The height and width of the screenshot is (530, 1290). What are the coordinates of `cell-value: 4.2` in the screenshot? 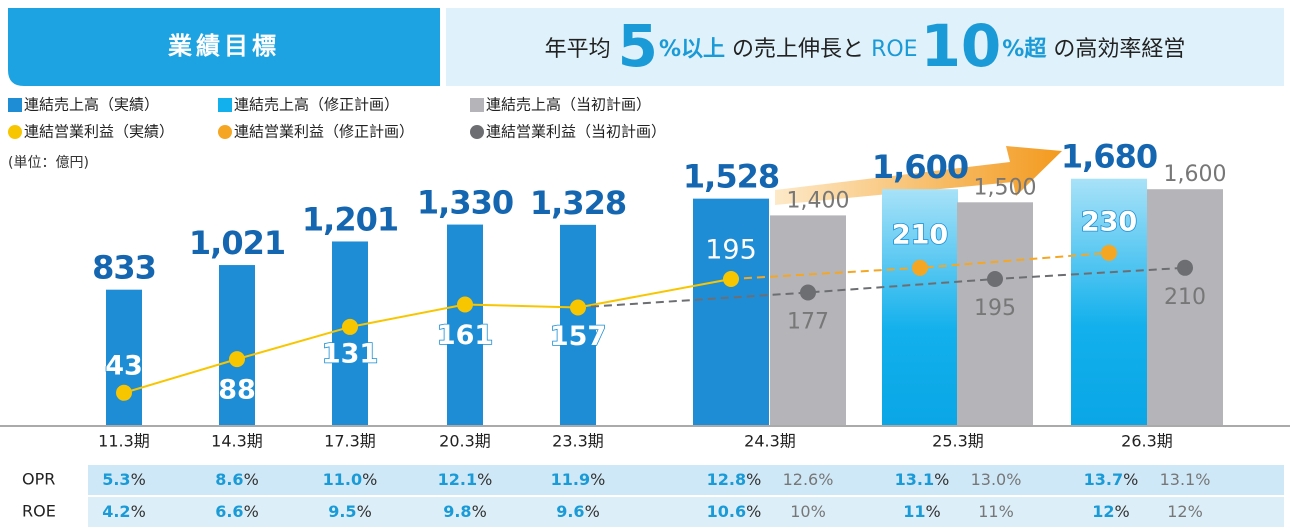 It's located at (116, 511).